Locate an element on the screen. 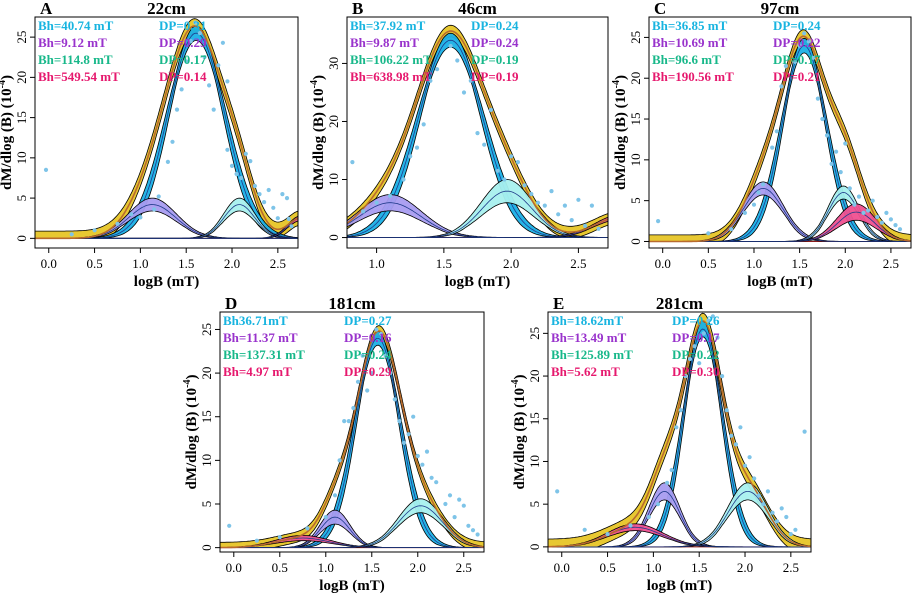  legend-bh-3: Bh=106.22 mT is located at coordinates (391, 59).